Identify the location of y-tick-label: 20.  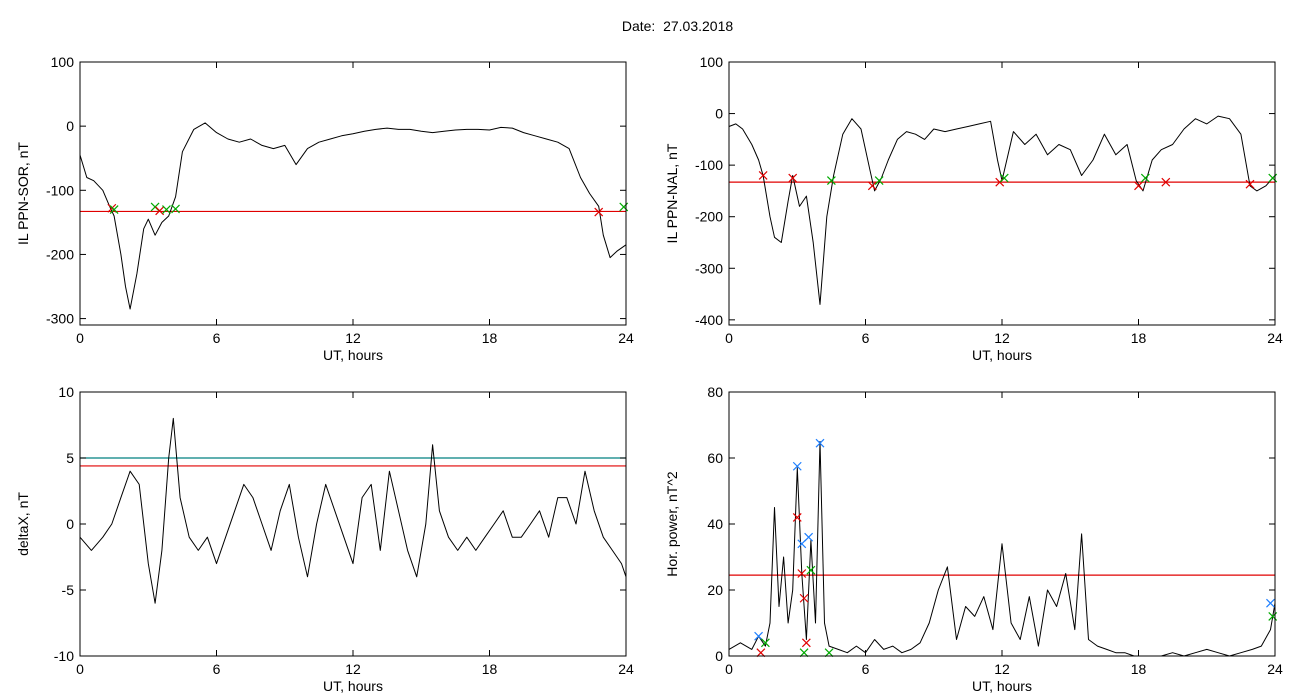
(715, 590).